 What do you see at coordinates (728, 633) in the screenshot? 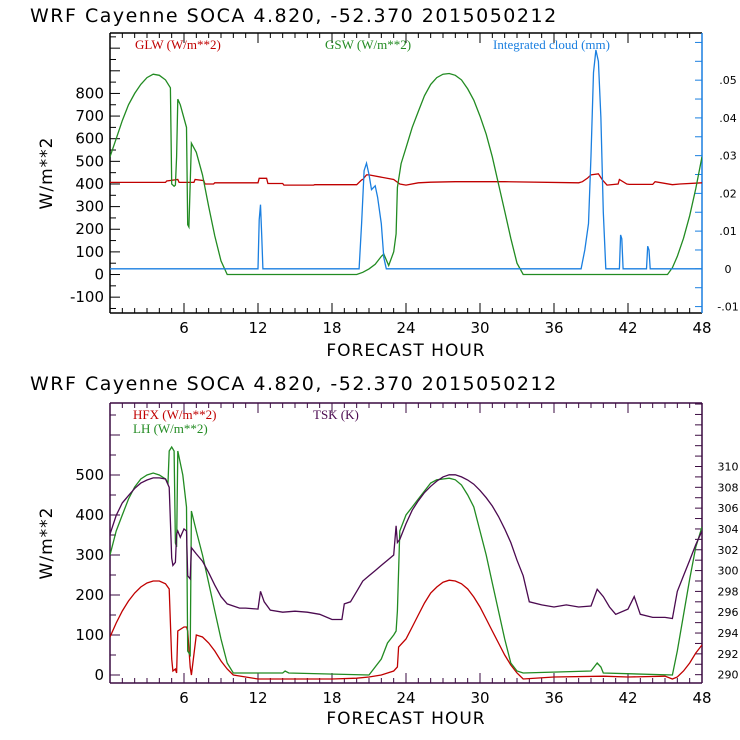
I see `y-tick-label-right: 294` at bounding box center [728, 633].